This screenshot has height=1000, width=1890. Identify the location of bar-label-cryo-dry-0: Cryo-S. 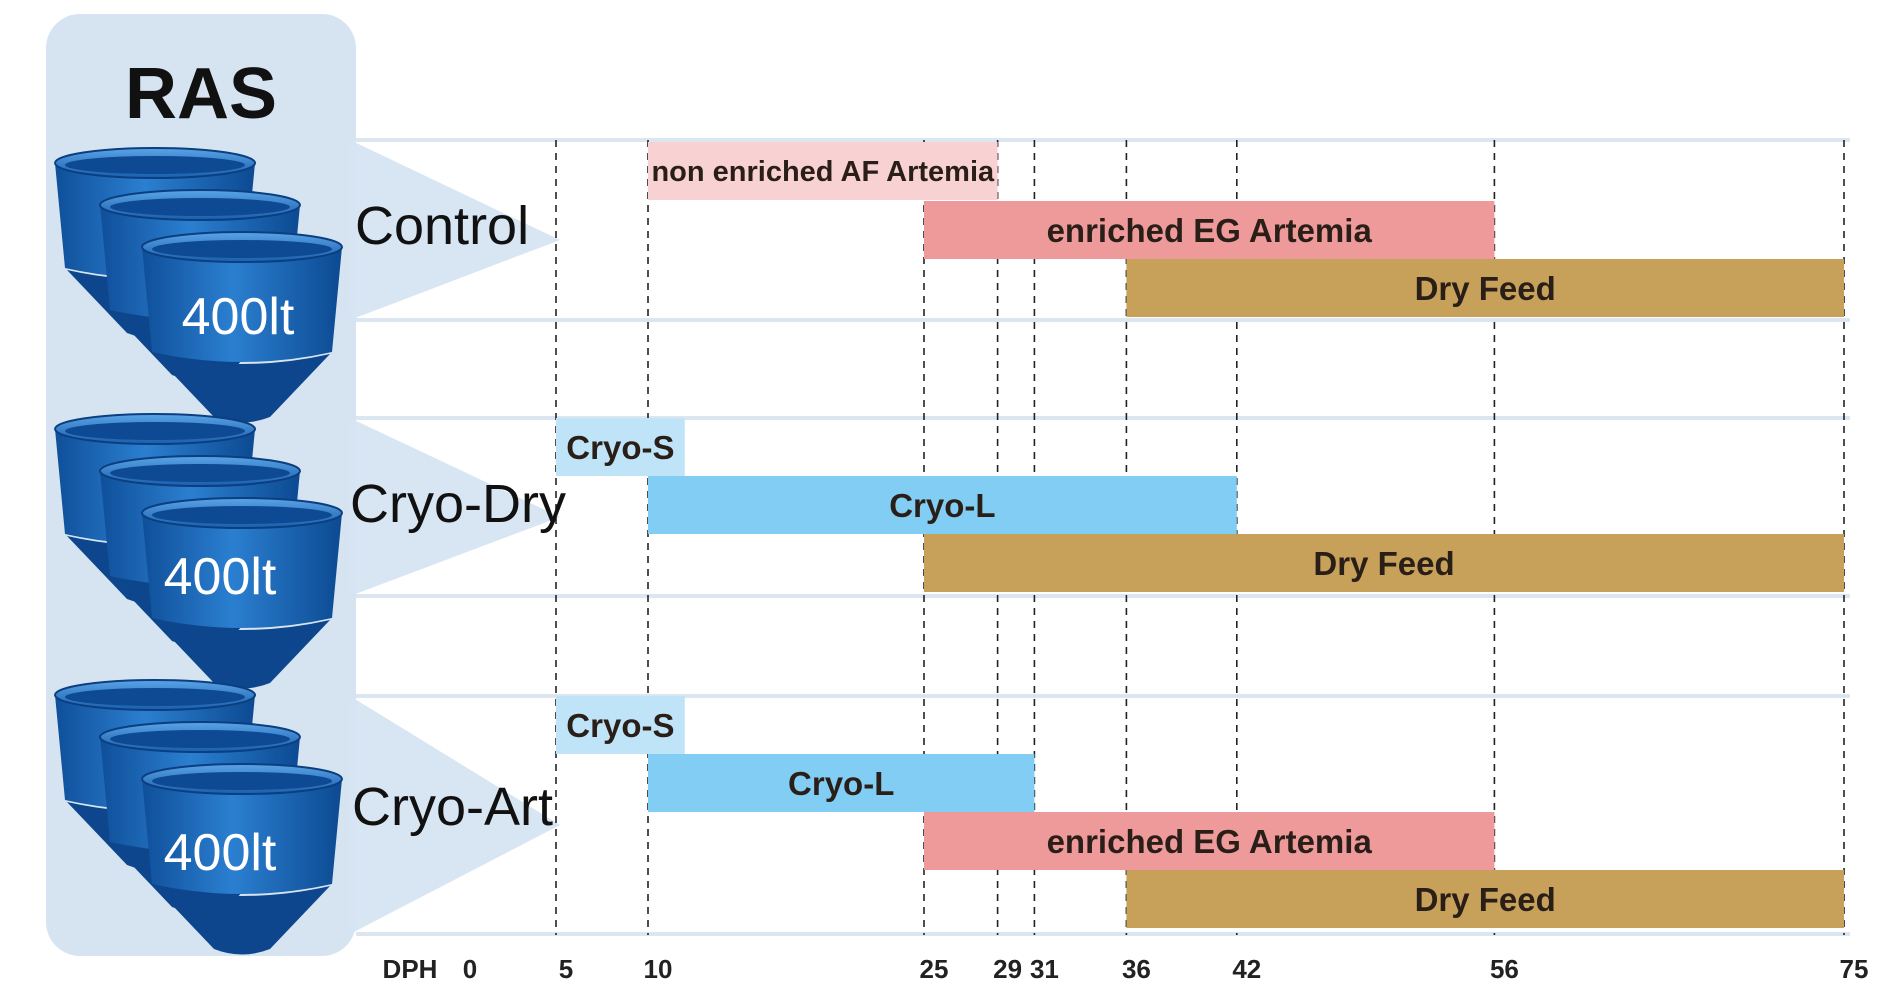
(620, 447).